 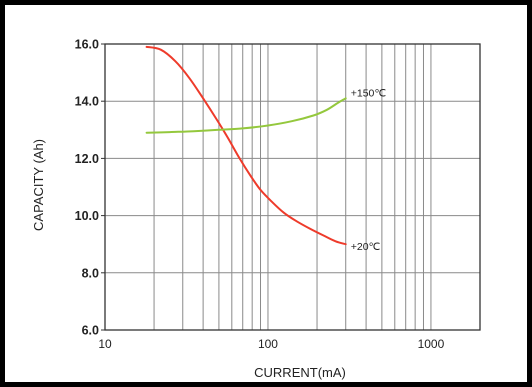 I want to click on x-tick-label: 1000, so click(x=431, y=344).